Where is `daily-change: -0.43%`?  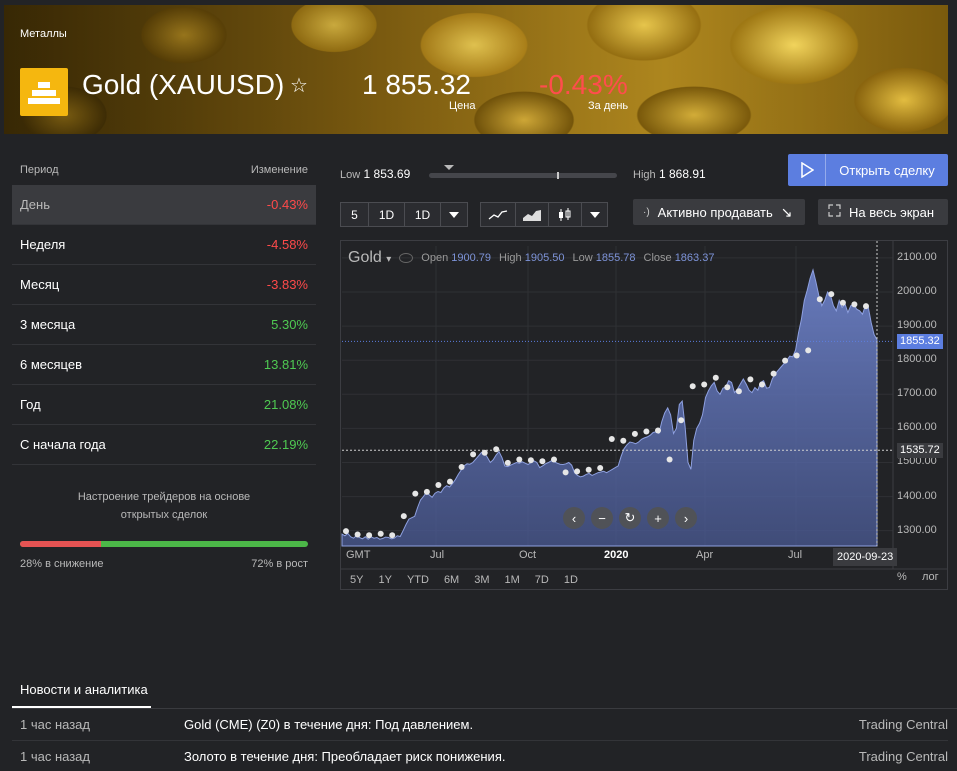
daily-change: -0.43% is located at coordinates (583, 84).